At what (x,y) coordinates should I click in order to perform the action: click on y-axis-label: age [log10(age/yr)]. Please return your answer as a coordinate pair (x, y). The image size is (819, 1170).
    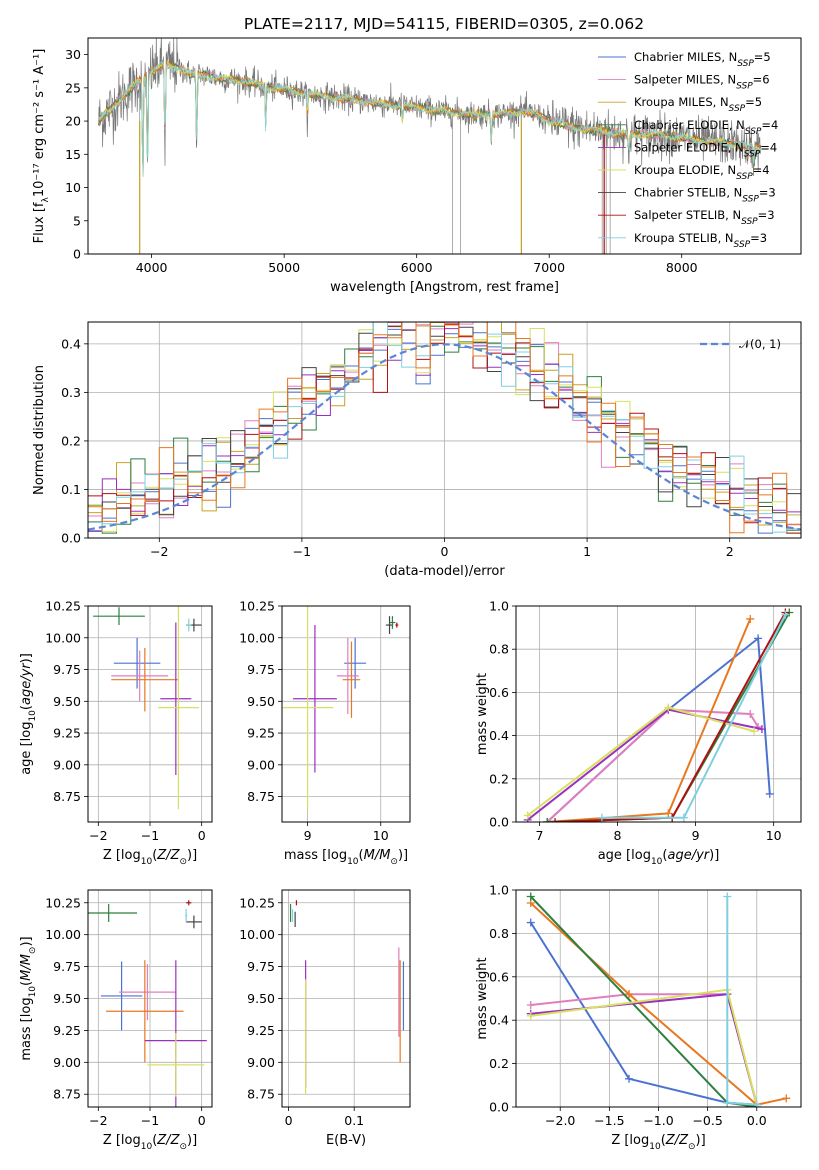
    Looking at the image, I should click on (28, 714).